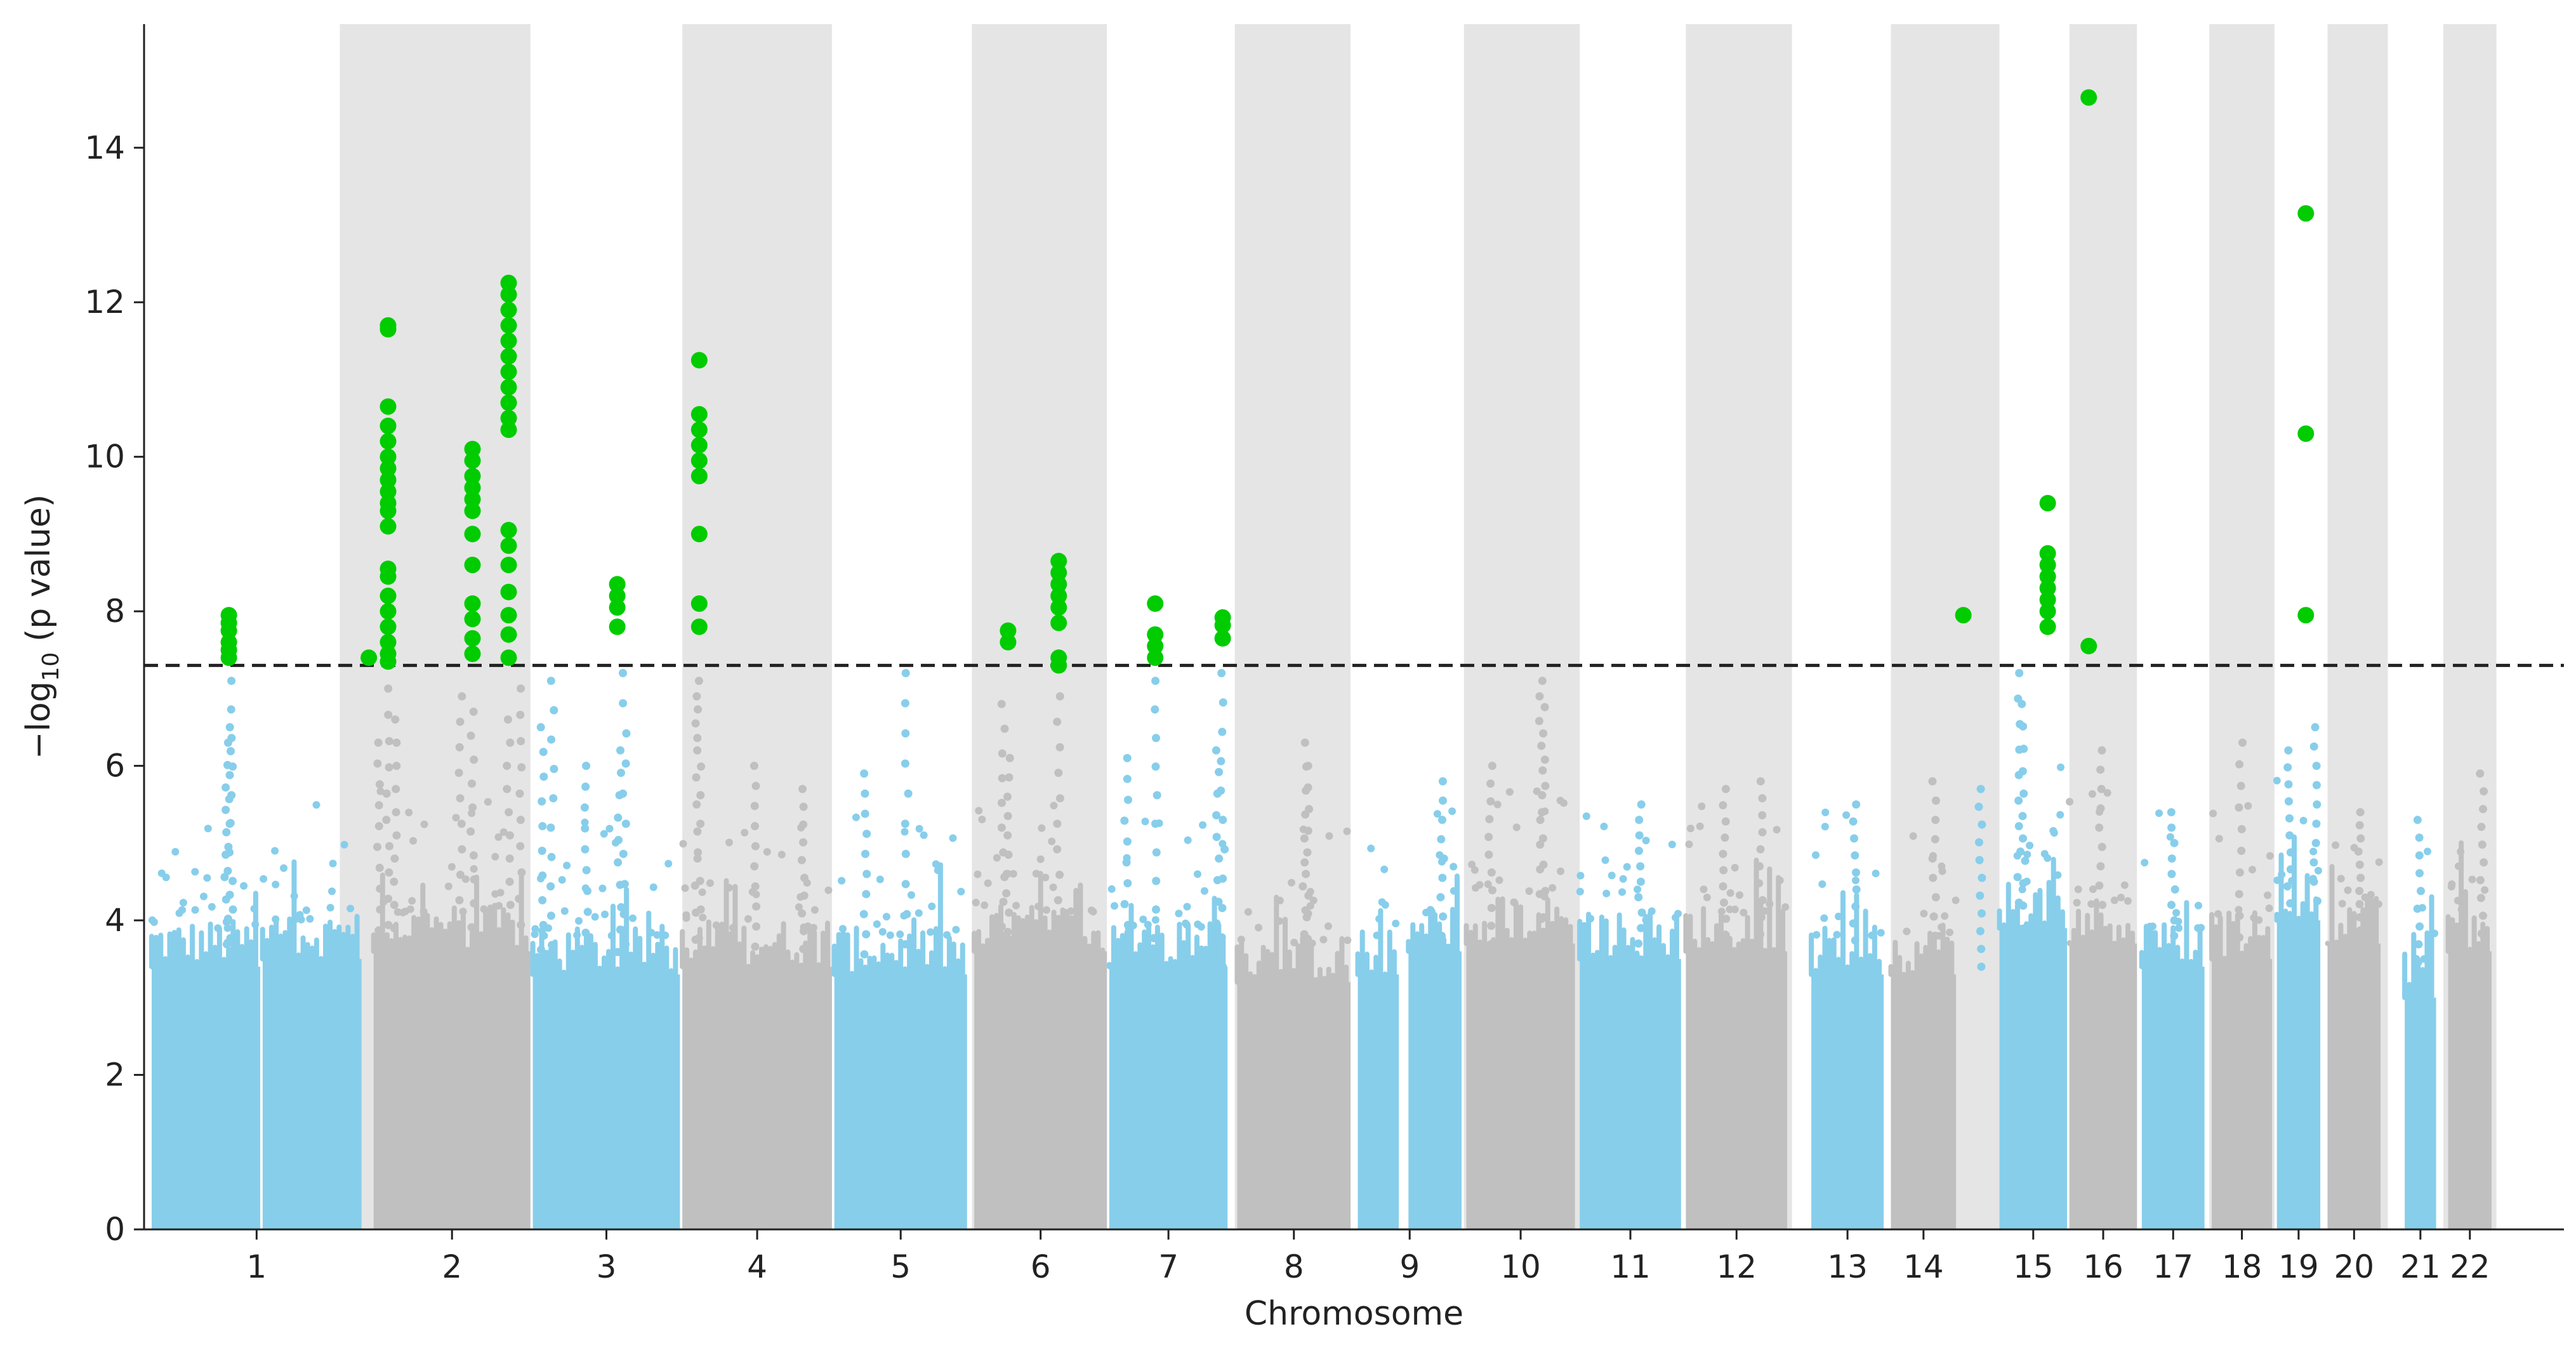 The height and width of the screenshot is (1350, 2576). I want to click on y-tick-label-2: 2, so click(115, 1075).